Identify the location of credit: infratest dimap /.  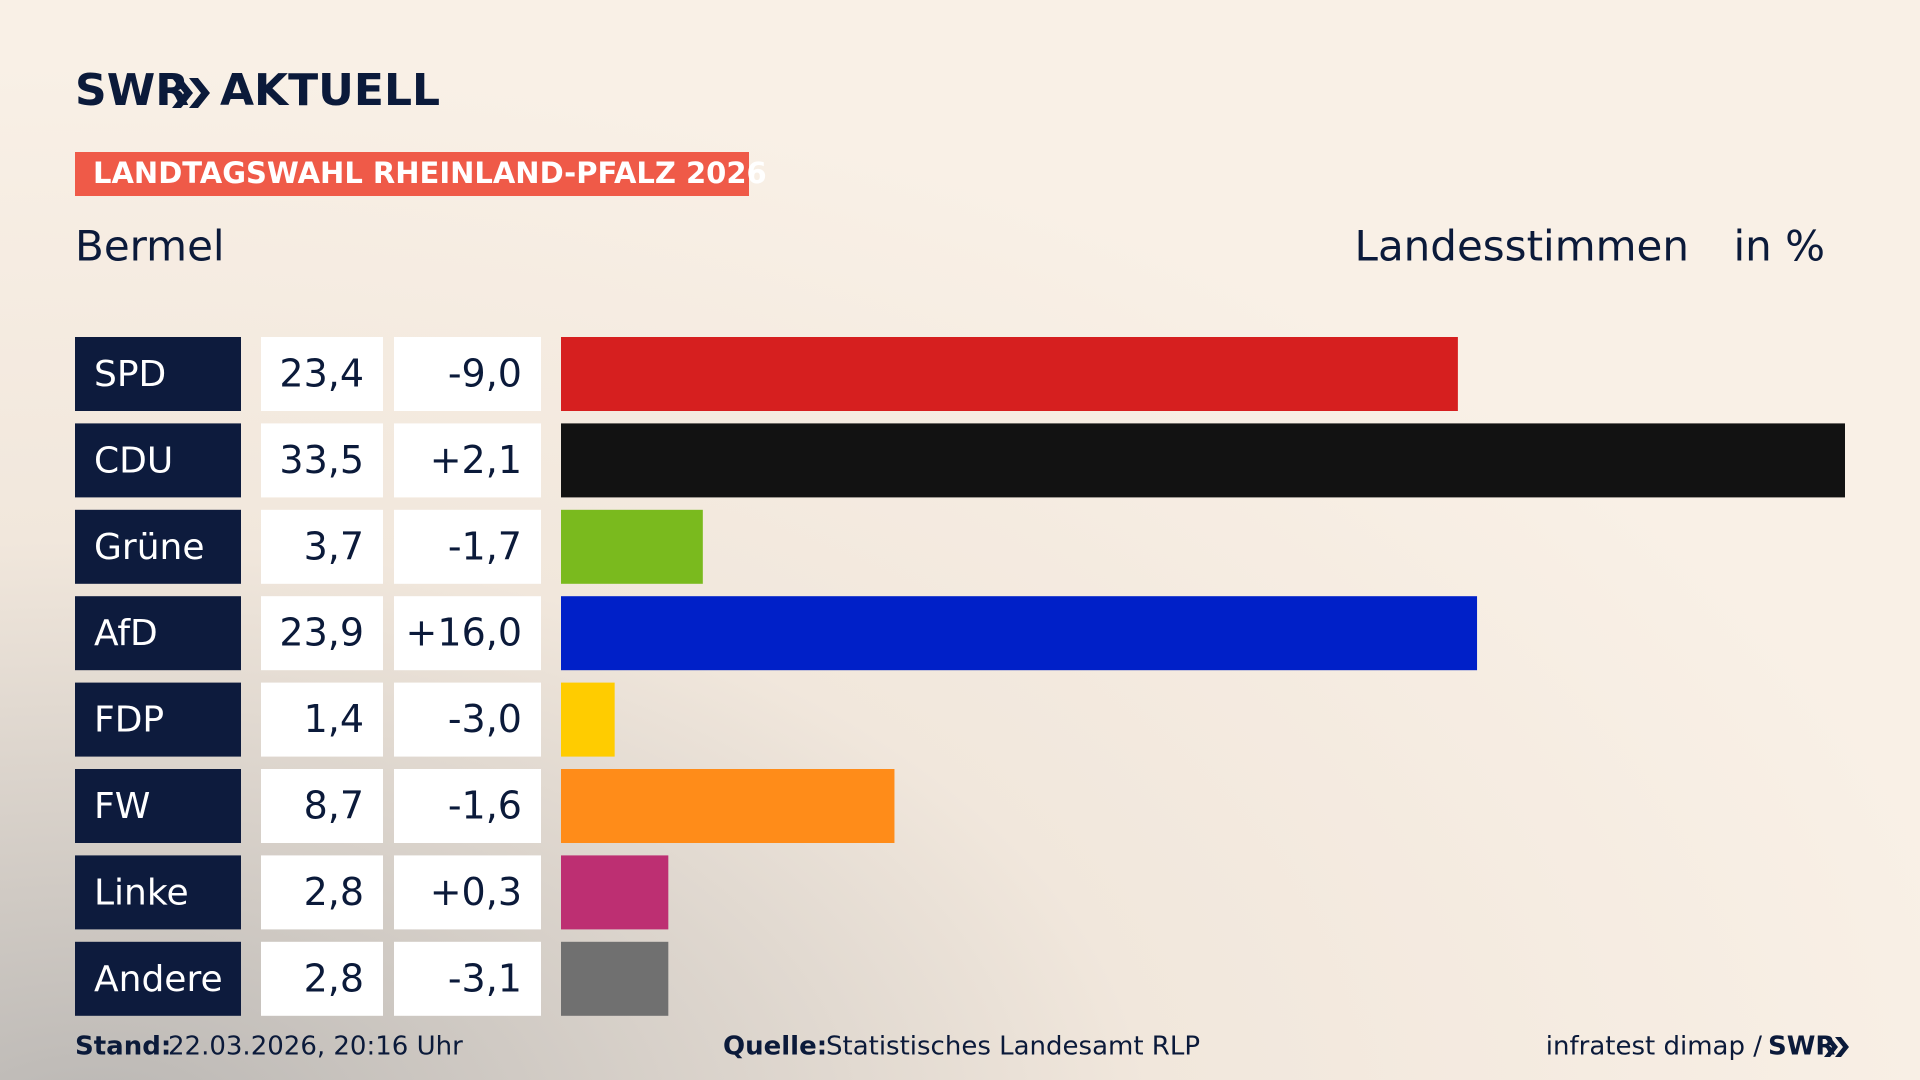
(1654, 1047).